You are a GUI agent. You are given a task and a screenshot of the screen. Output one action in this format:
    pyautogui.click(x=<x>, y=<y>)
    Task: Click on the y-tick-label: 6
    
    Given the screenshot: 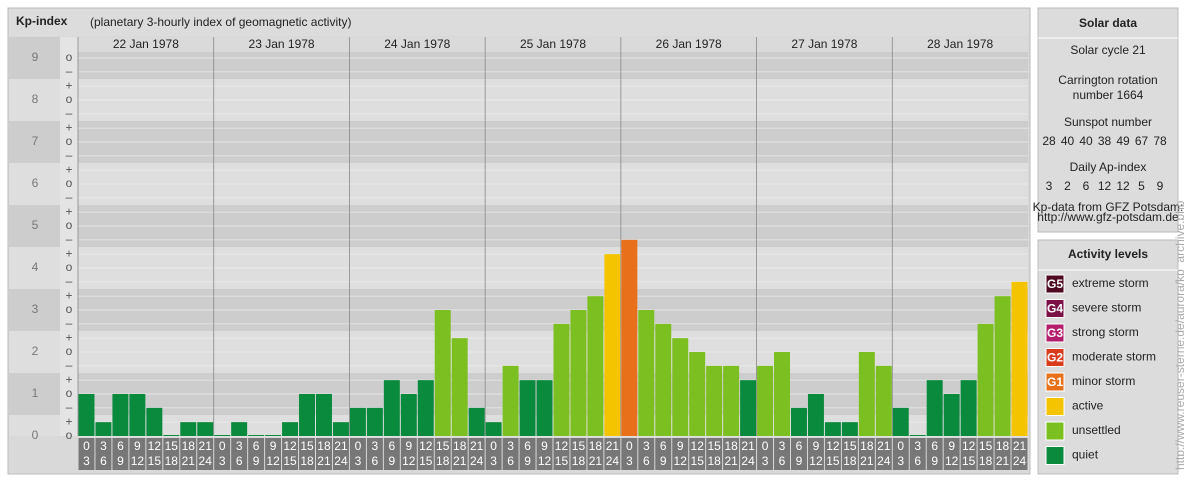 What is the action you would take?
    pyautogui.click(x=35, y=183)
    